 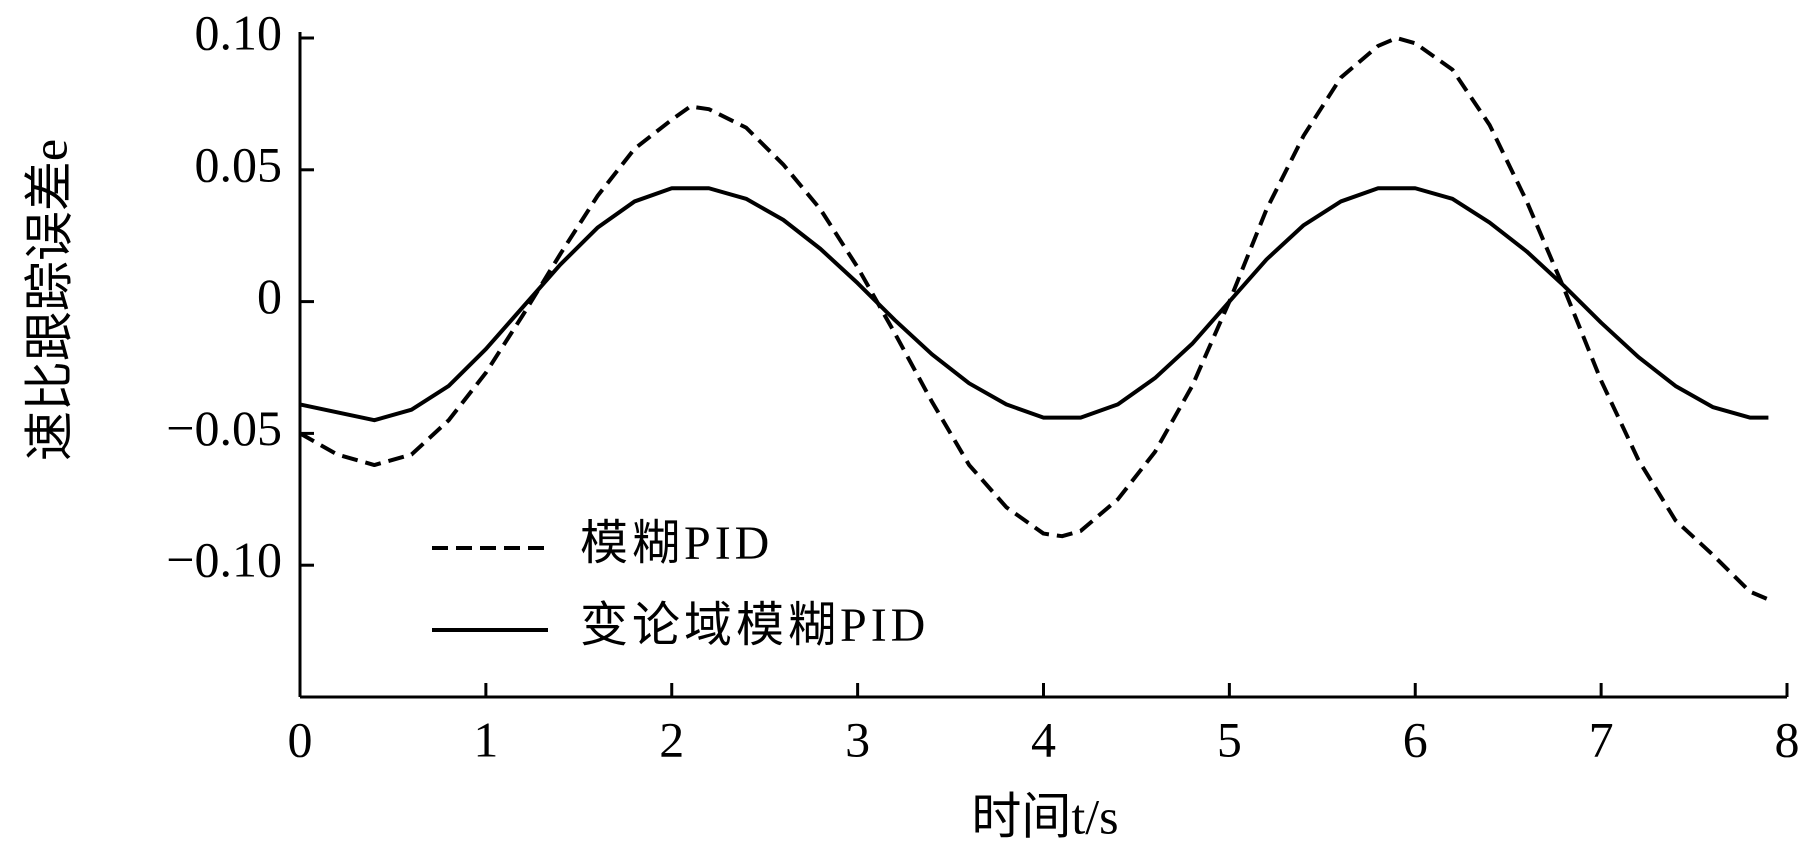 What do you see at coordinates (49, 300) in the screenshot?
I see `y-axis-title: 速比跟踪误差e` at bounding box center [49, 300].